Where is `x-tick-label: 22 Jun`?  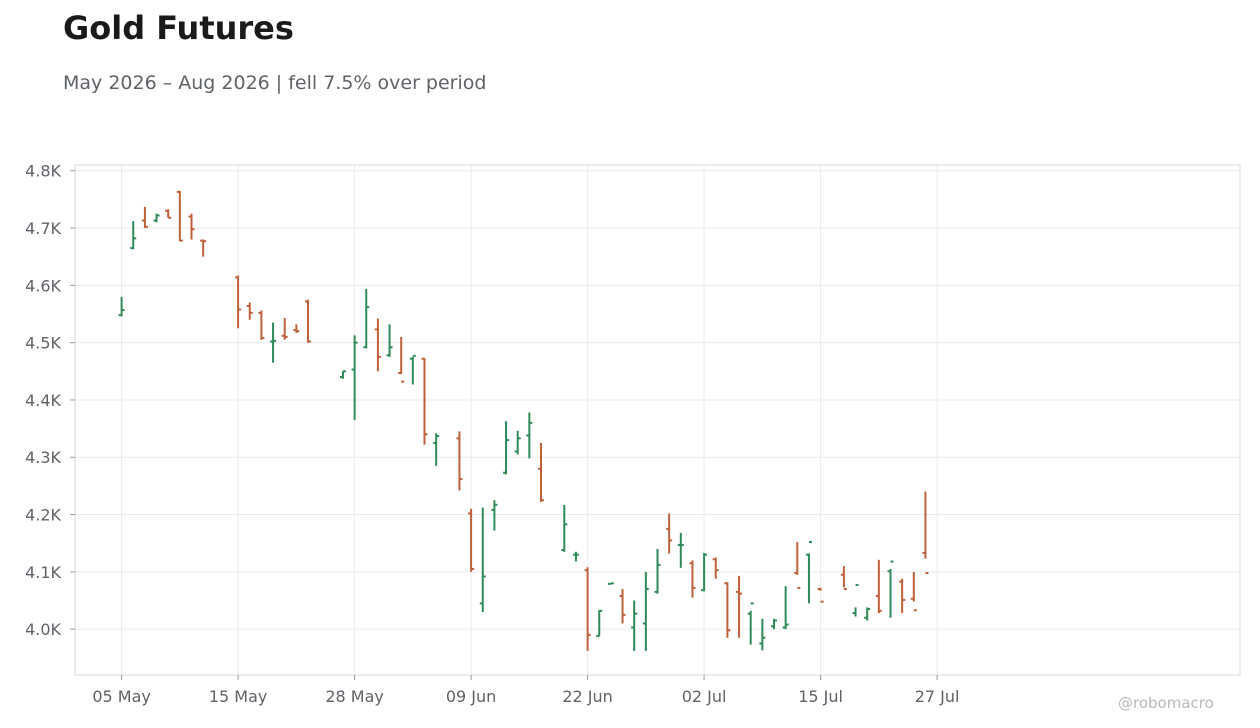 x-tick-label: 22 Jun is located at coordinates (587, 696).